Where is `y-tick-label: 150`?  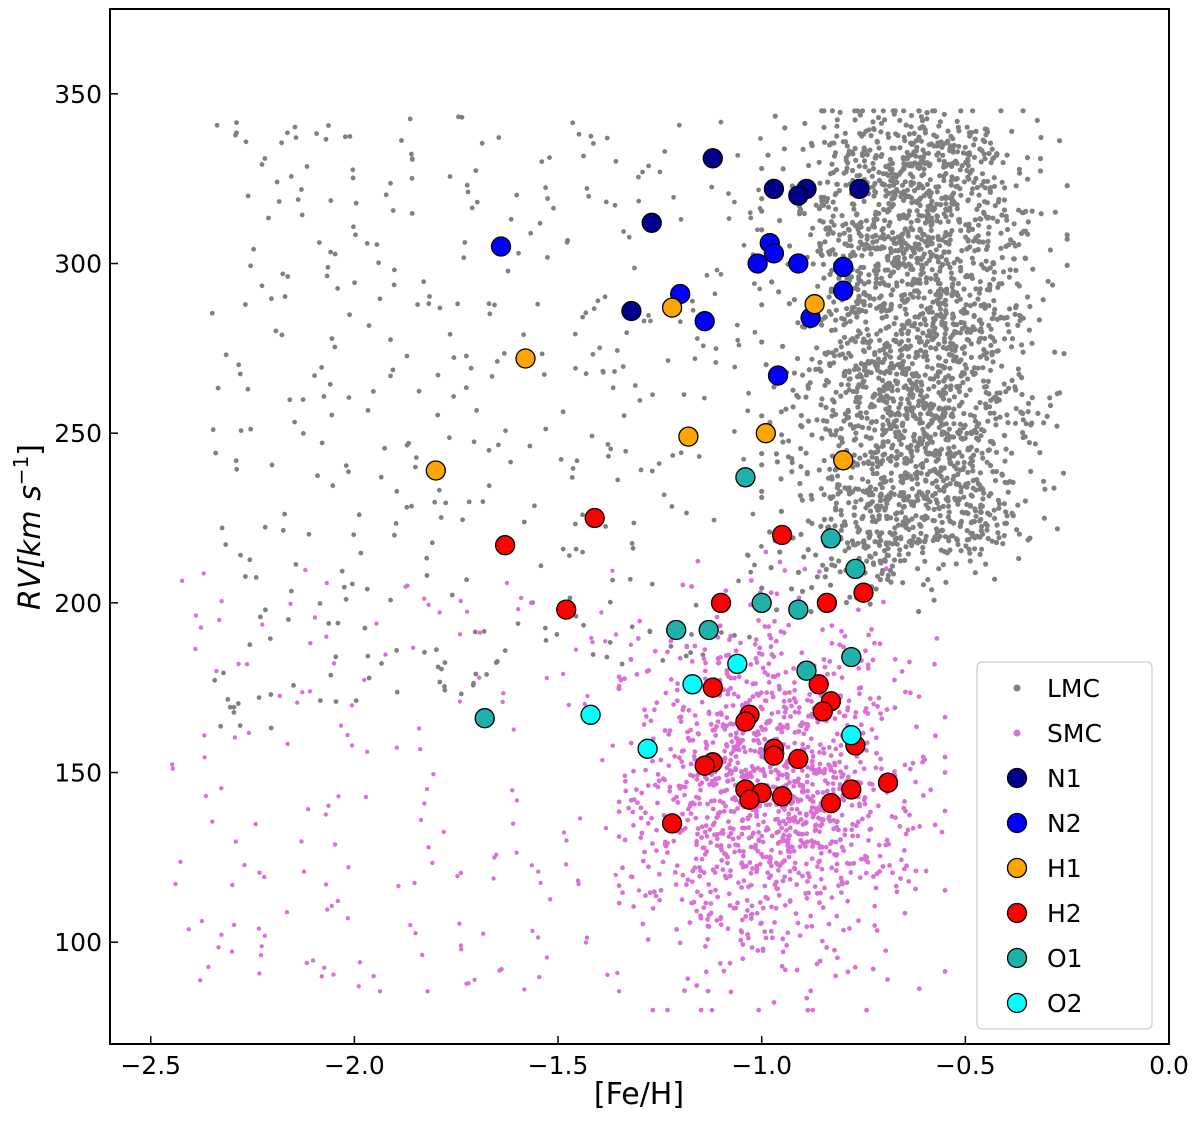 y-tick-label: 150 is located at coordinates (78, 773).